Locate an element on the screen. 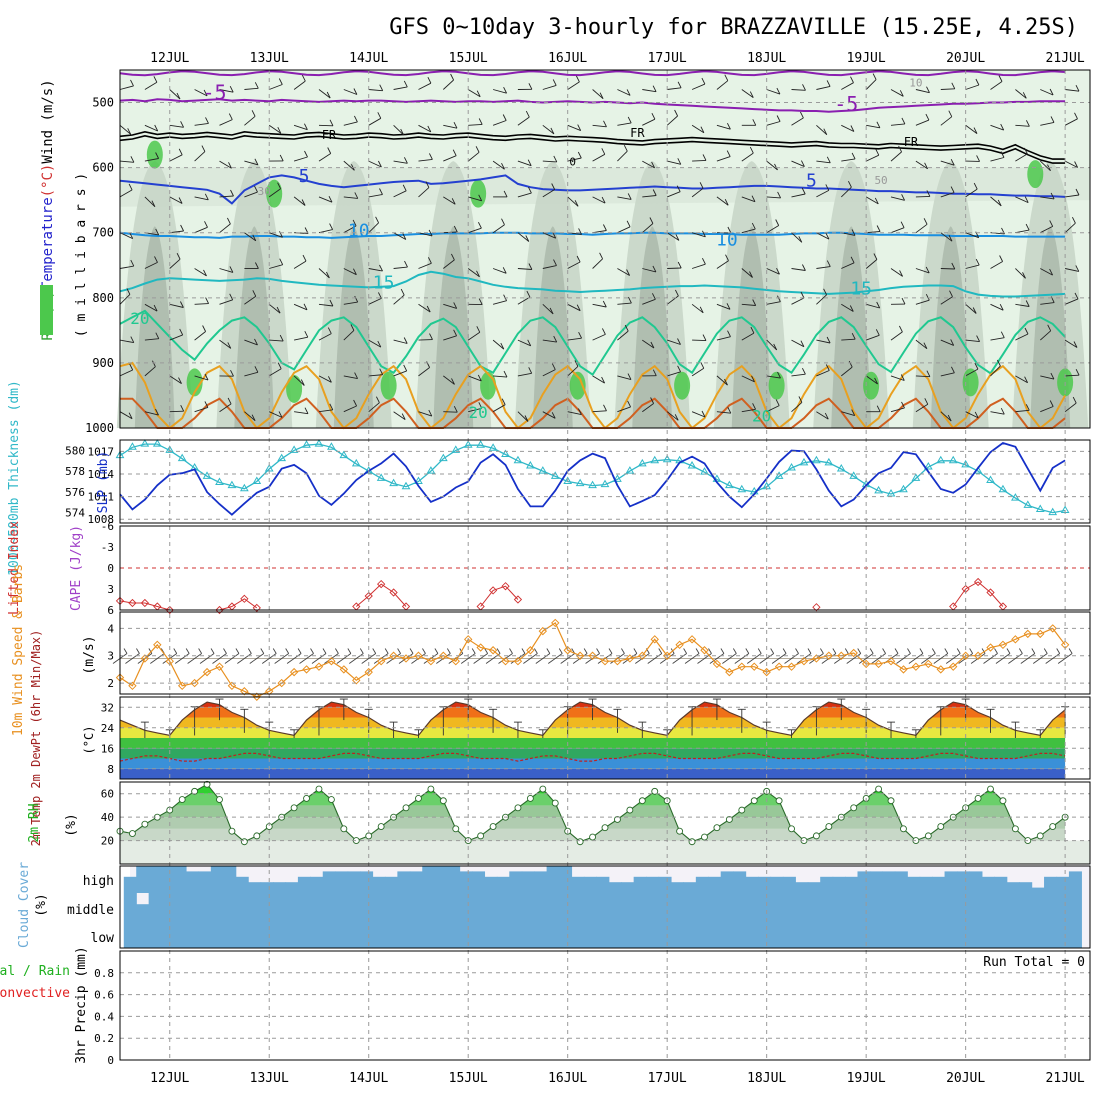 Image resolution: width=1100 pixels, height=1100 pixels. lifted-index-line is located at coordinates (381, 595).